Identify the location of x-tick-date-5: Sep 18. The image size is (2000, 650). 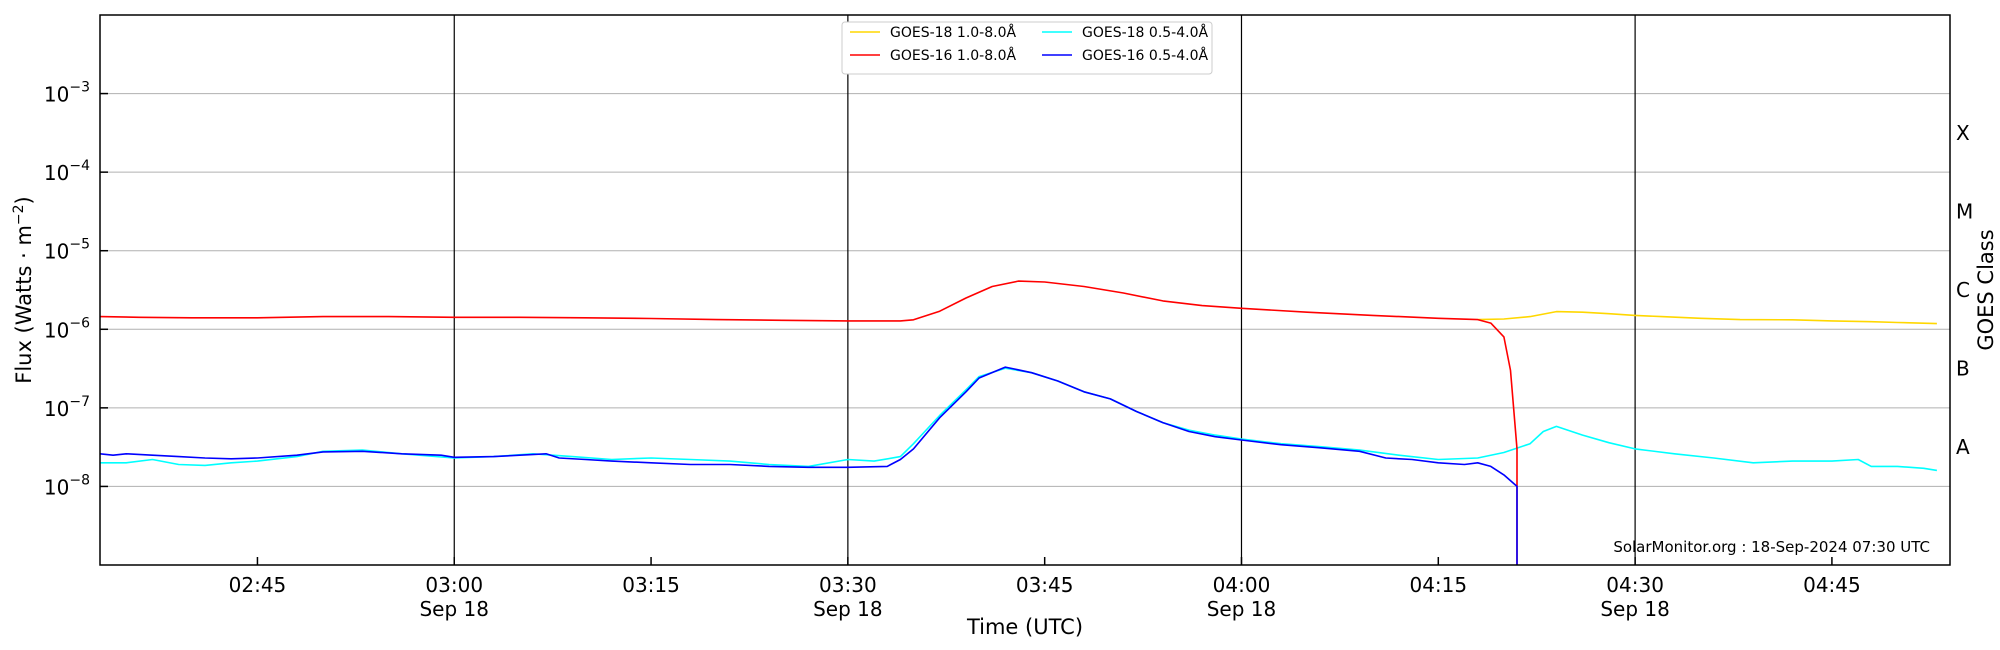
(1242, 609).